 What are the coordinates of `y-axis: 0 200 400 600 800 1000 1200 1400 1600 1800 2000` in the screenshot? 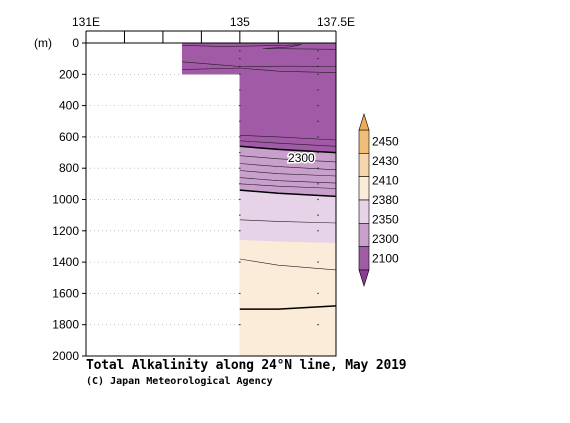 It's located at (69, 199).